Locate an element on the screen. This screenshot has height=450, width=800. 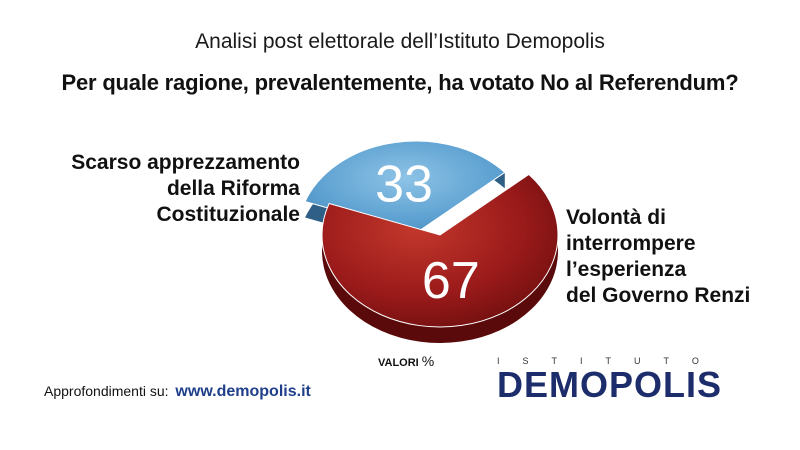
values-unit-label: VALORI% is located at coordinates (406, 361).